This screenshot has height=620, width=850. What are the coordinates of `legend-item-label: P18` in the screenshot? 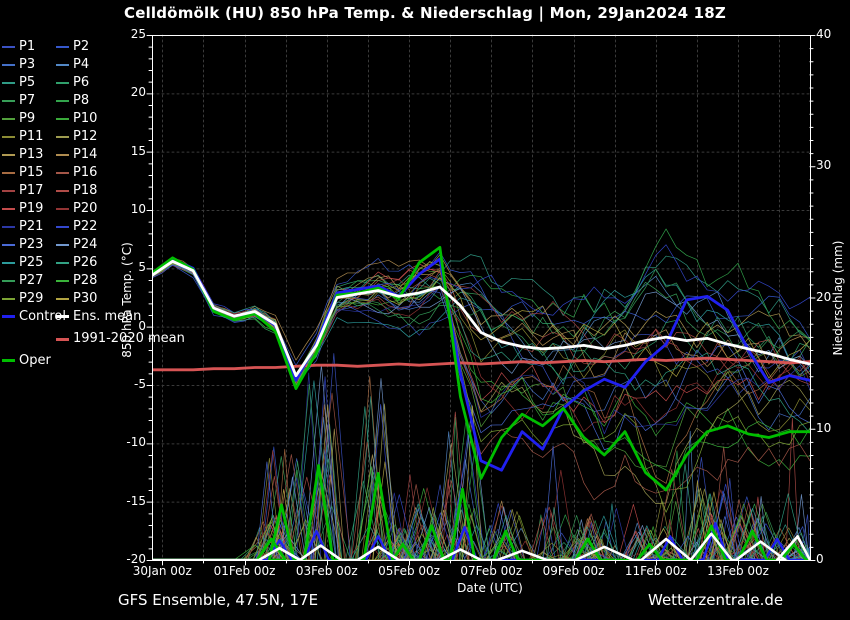 It's located at (85, 190).